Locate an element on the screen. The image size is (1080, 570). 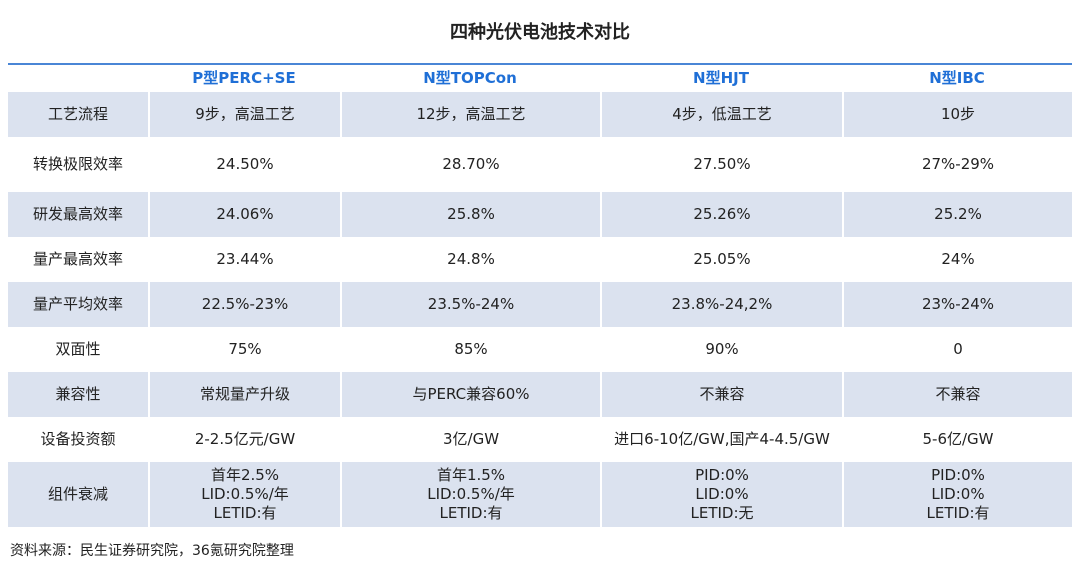
cell: 25.2% is located at coordinates (958, 214).